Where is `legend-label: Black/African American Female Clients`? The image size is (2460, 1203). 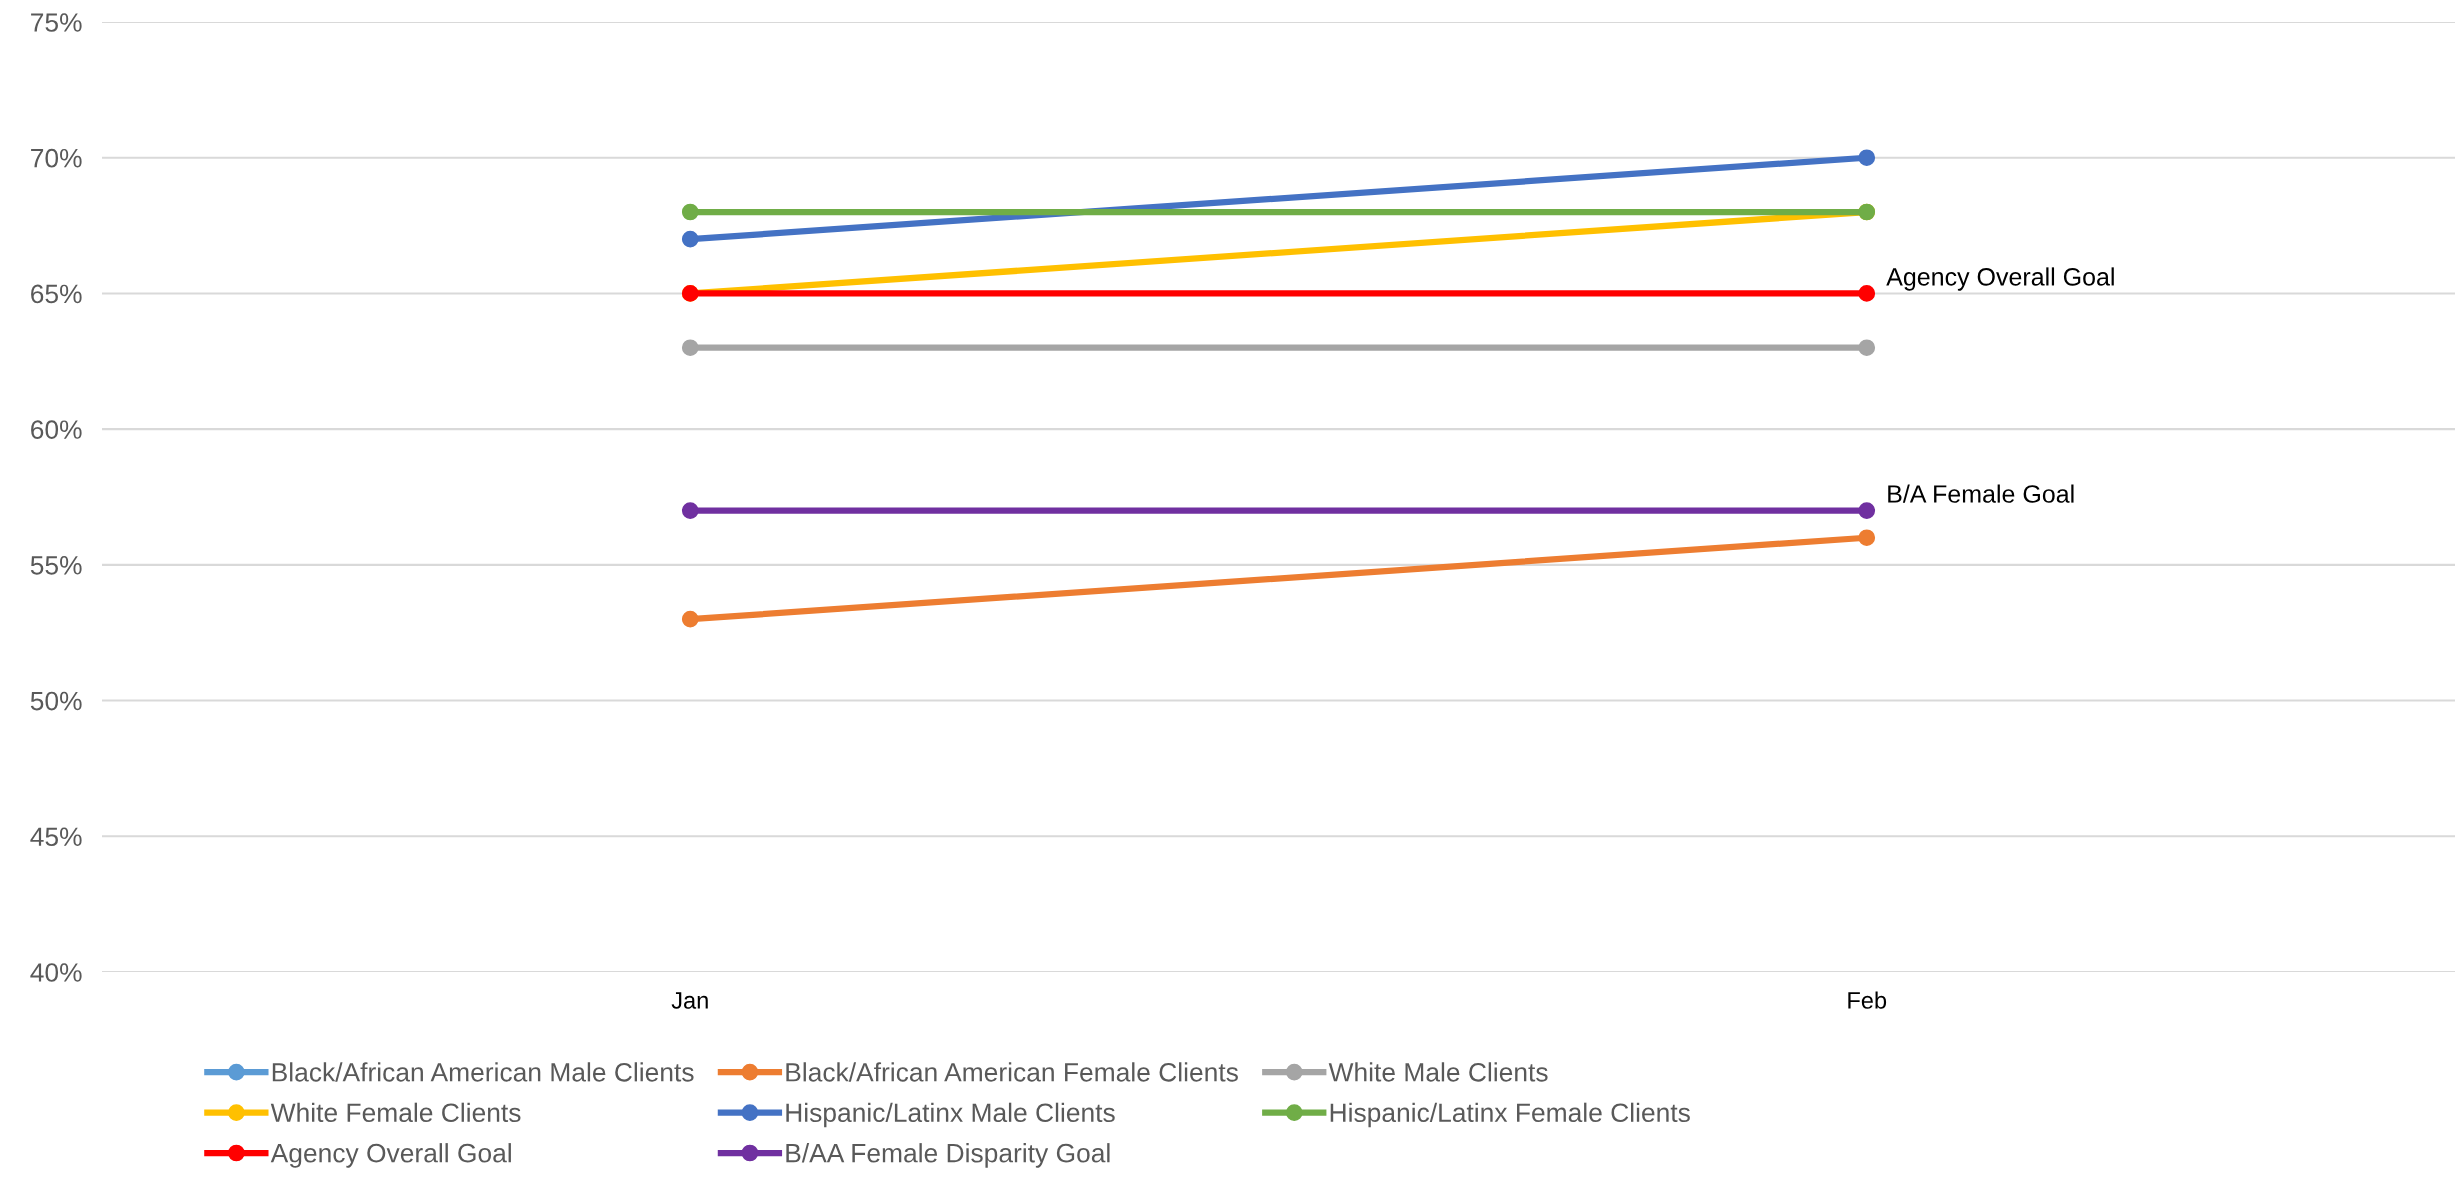 legend-label: Black/African American Female Clients is located at coordinates (1012, 1072).